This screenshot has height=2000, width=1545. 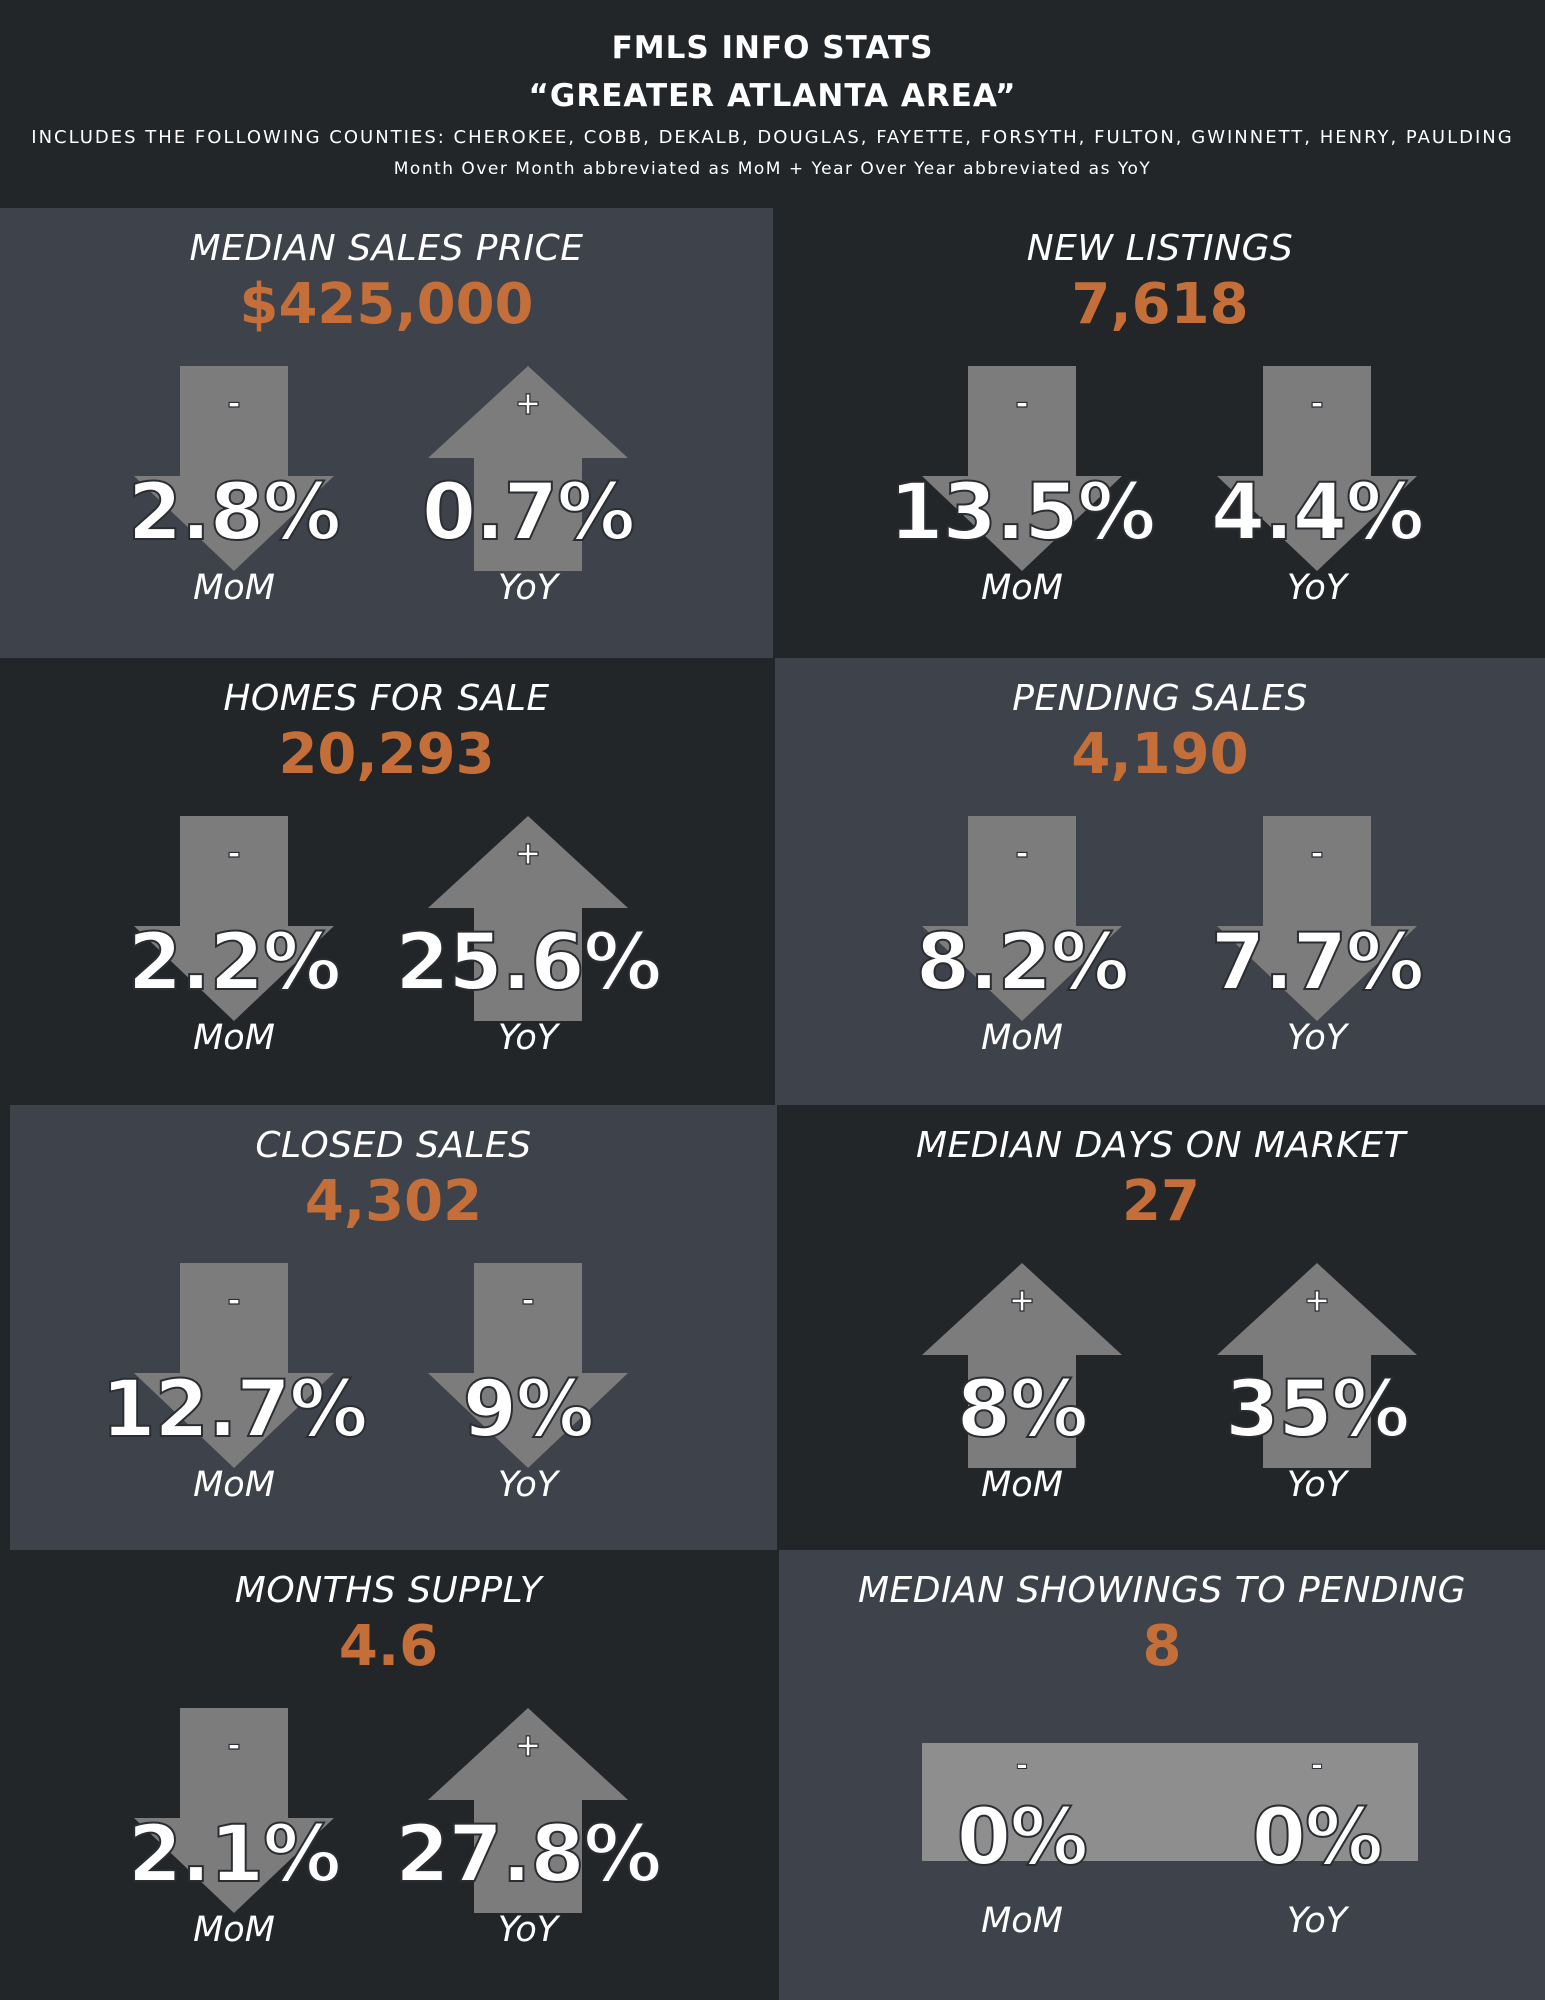 What do you see at coordinates (528, 1855) in the screenshot?
I see `months-supply-yoy-percent: 27.8%` at bounding box center [528, 1855].